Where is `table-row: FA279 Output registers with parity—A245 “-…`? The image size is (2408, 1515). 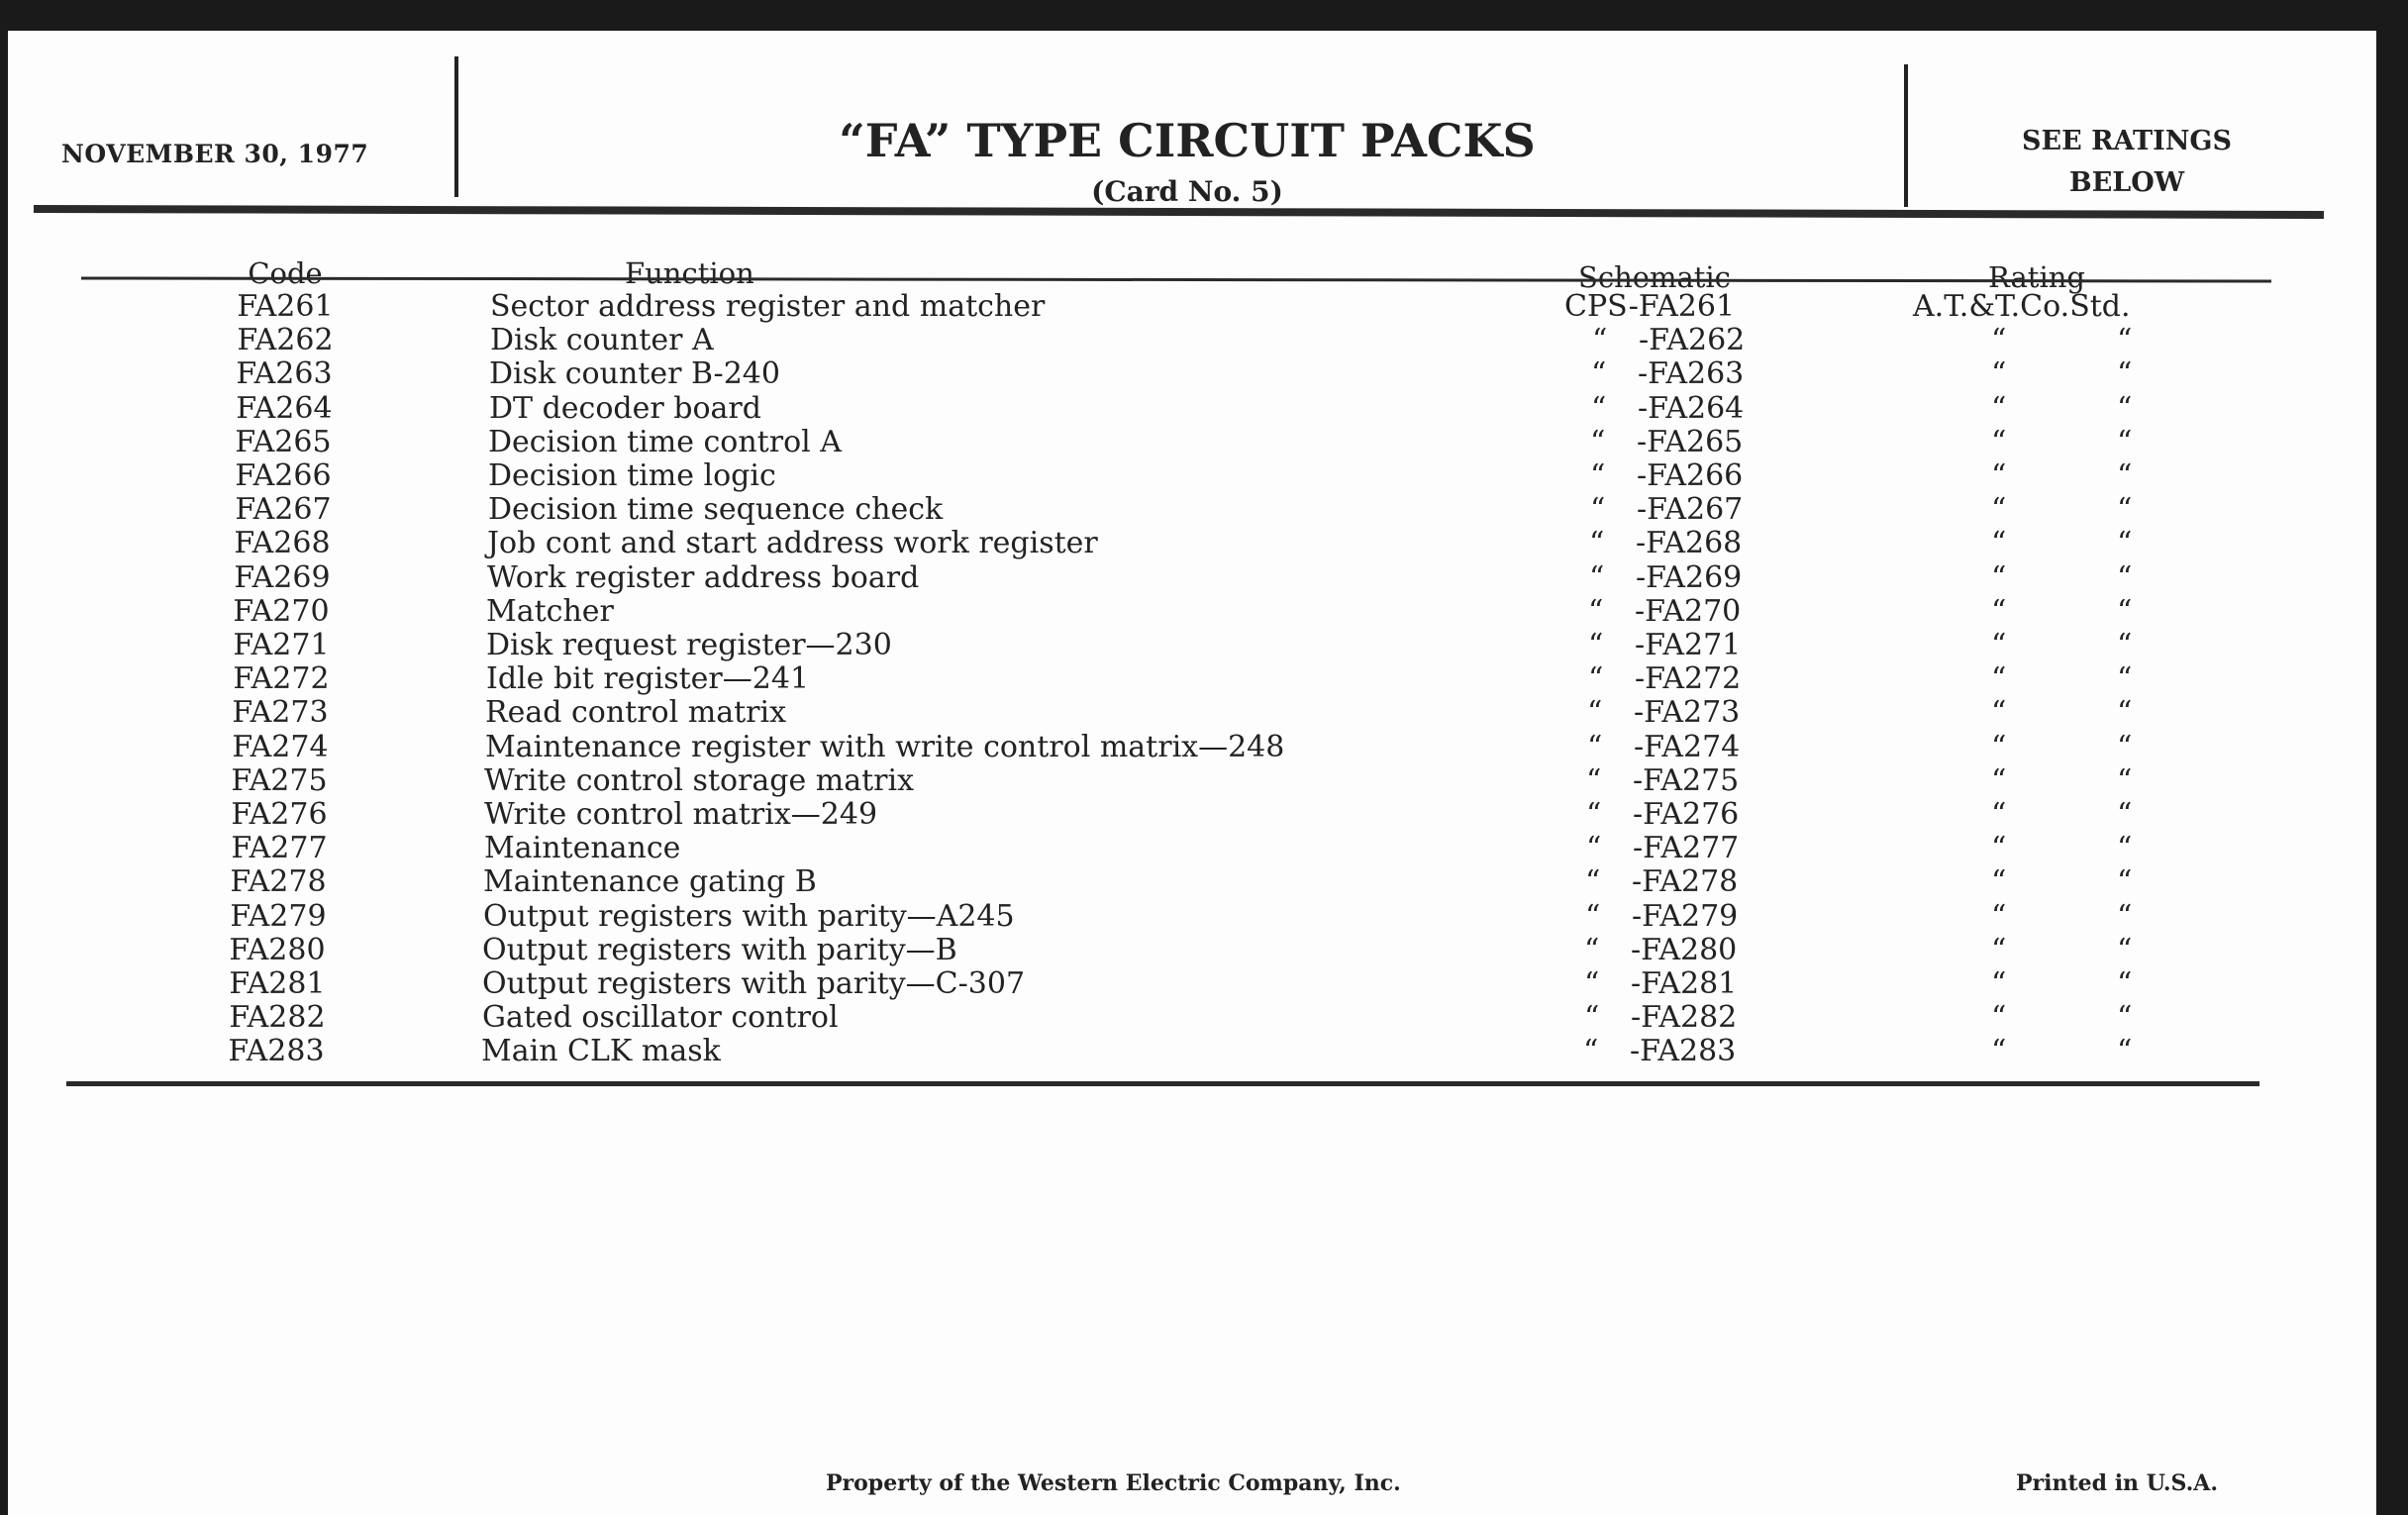 table-row: FA279 Output registers with parity—A245 “-… is located at coordinates (1192, 916).